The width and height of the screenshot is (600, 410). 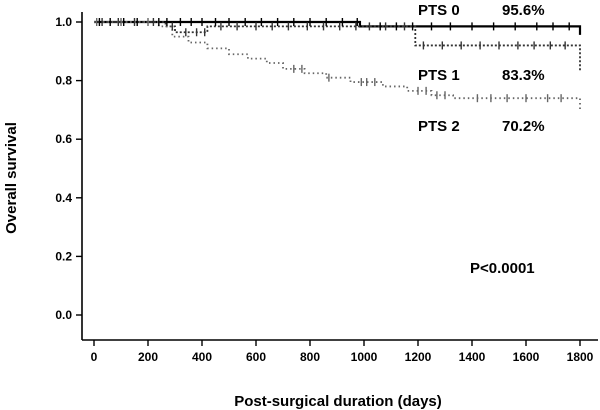 I want to click on x-tick-label: 200, so click(x=148, y=357).